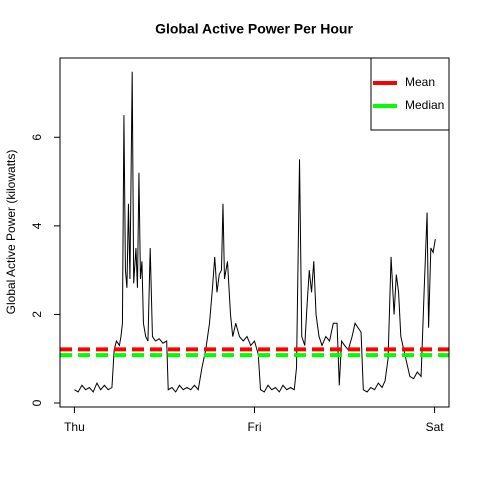 The width and height of the screenshot is (480, 480). I want to click on x-tick-label: Fri, so click(255, 427).